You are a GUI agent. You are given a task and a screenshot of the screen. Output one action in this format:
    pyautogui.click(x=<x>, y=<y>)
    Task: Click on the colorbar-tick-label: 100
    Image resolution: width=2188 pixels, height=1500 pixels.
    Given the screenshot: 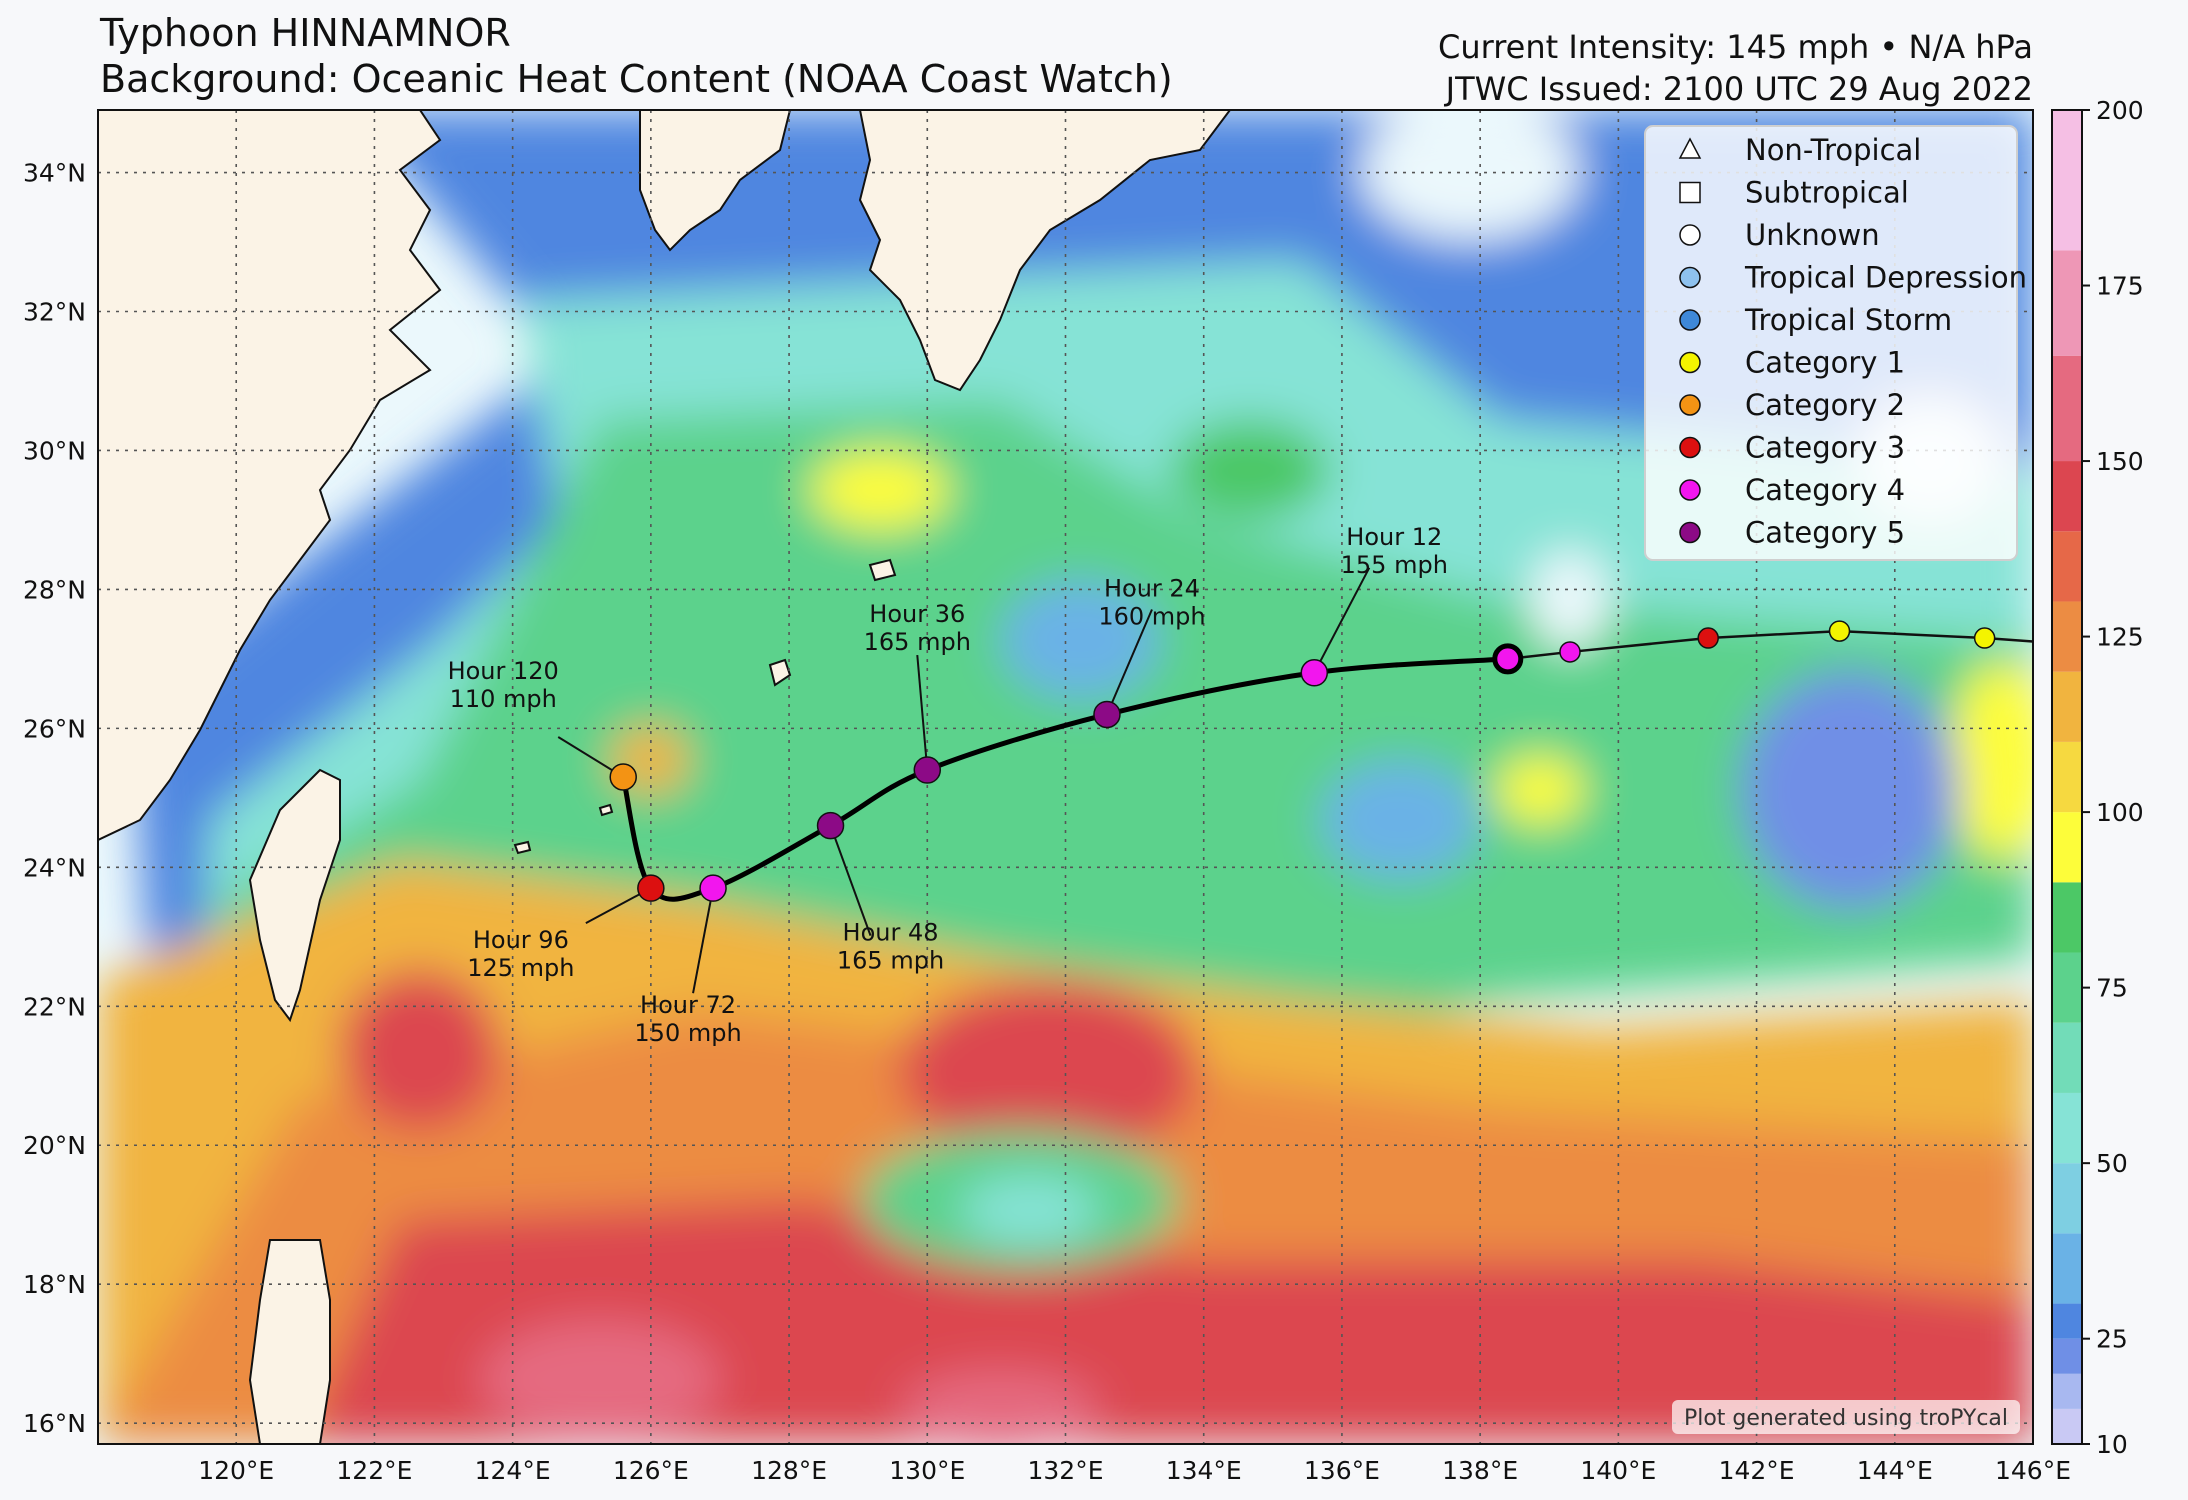 What is the action you would take?
    pyautogui.click(x=2120, y=812)
    